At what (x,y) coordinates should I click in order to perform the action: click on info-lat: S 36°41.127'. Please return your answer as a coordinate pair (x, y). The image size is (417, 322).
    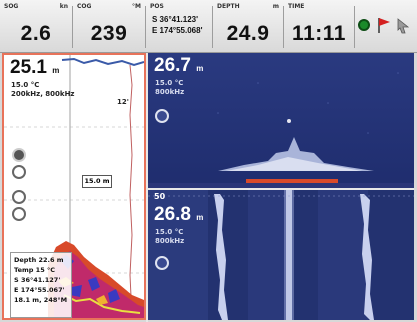
    Looking at the image, I should click on (37, 280).